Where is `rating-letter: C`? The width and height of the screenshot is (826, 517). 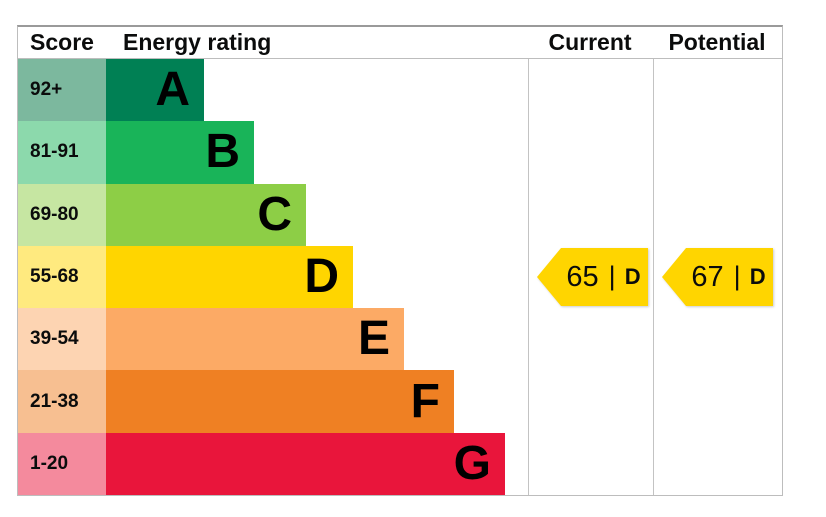 rating-letter: C is located at coordinates (274, 214).